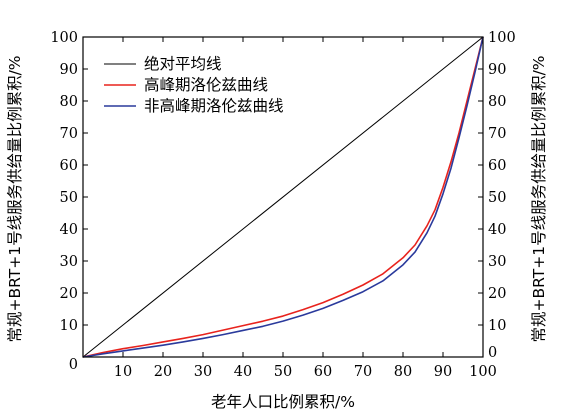 The image size is (561, 419). What do you see at coordinates (69, 134) in the screenshot?
I see `y-tick-label-left: 70` at bounding box center [69, 134].